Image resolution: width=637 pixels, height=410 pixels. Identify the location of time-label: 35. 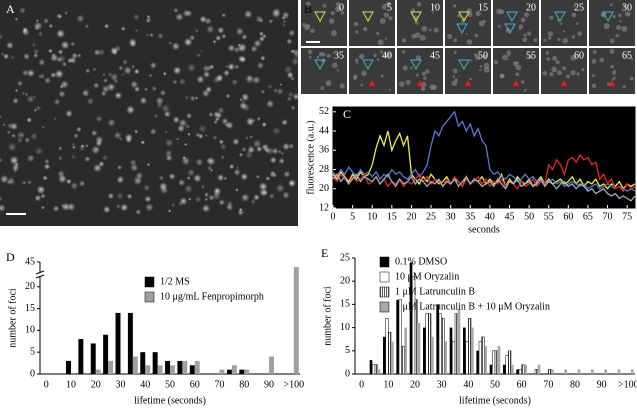
(339, 55).